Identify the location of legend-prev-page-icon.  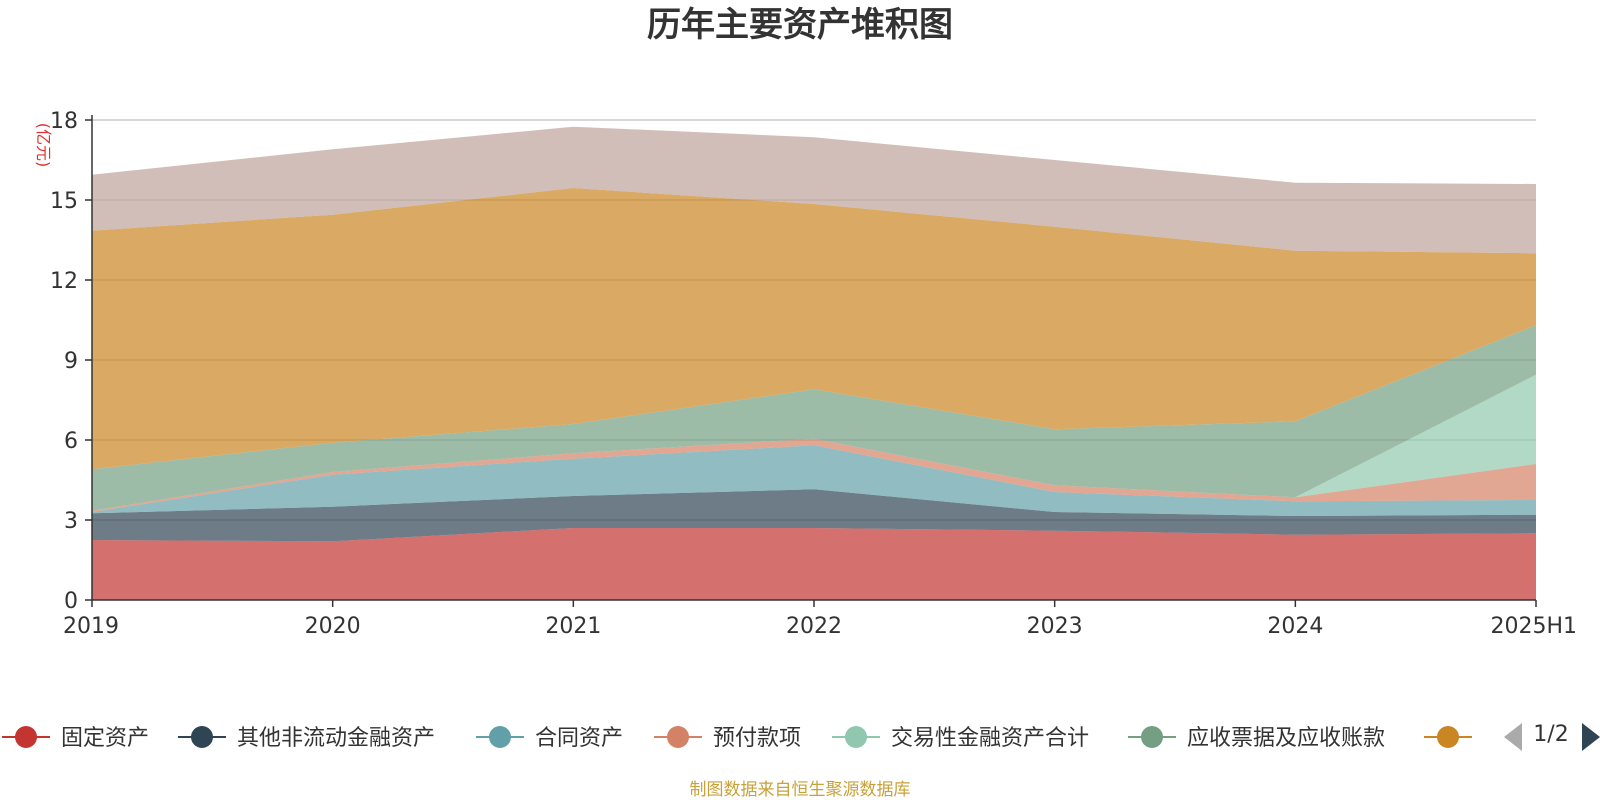
(1513, 737).